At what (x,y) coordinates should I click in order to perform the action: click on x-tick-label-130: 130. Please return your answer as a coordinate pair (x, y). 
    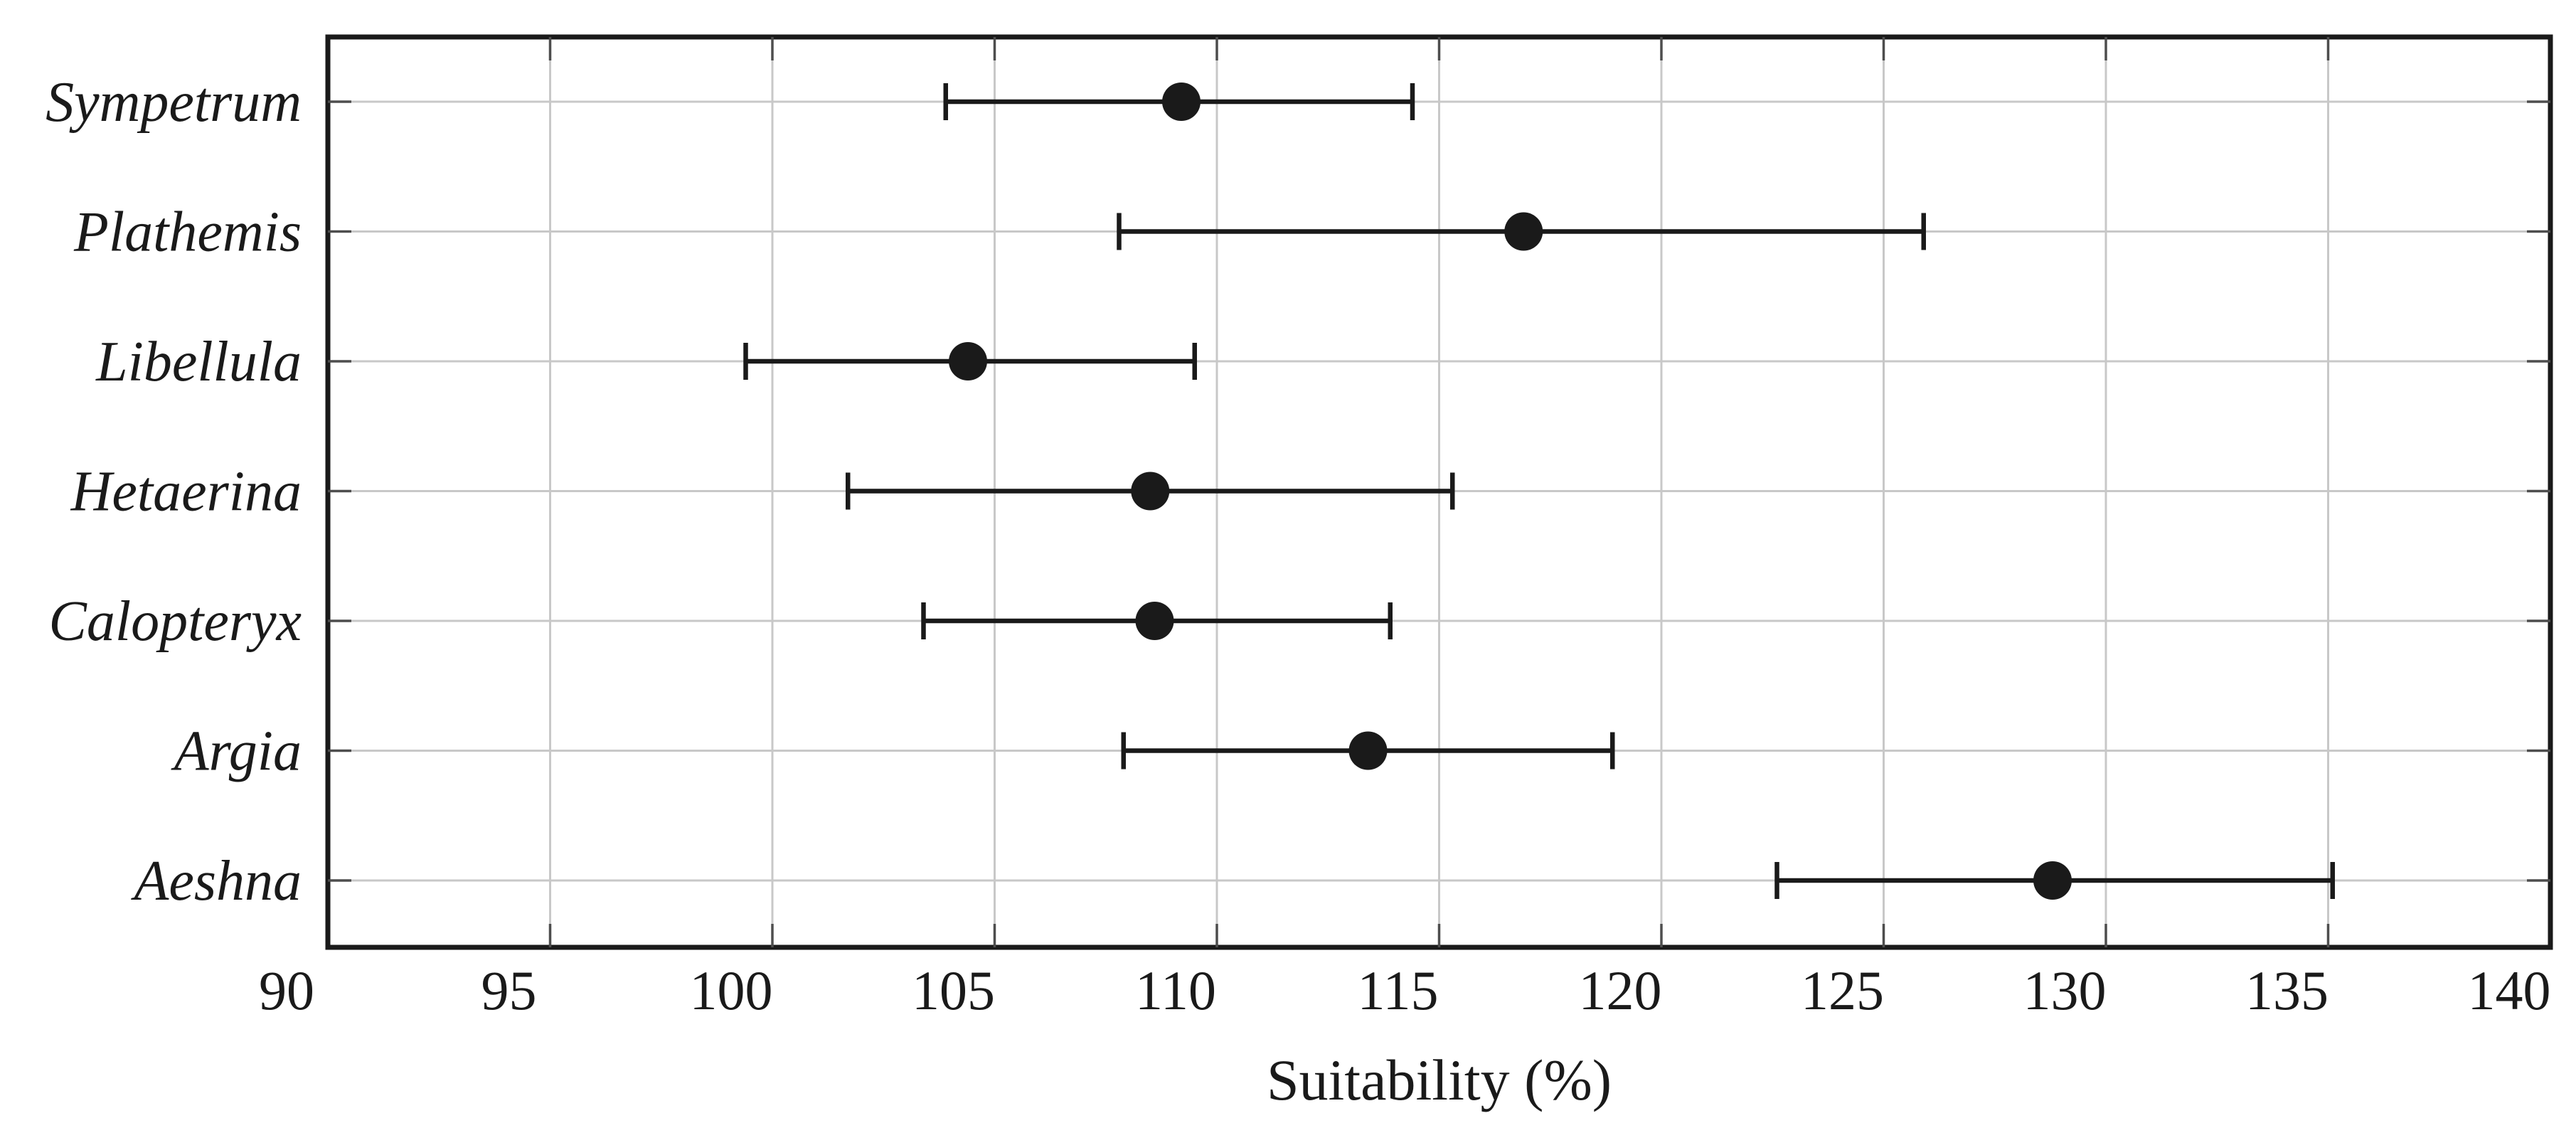
    Looking at the image, I should click on (2065, 990).